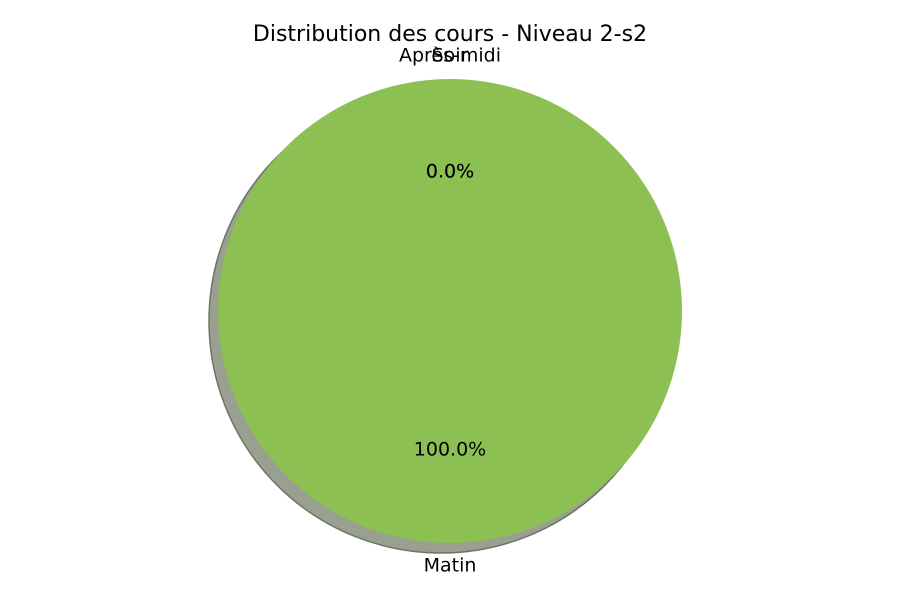 This screenshot has height=604, width=900. I want to click on slice-percent-matin: 100.0%, so click(450, 450).